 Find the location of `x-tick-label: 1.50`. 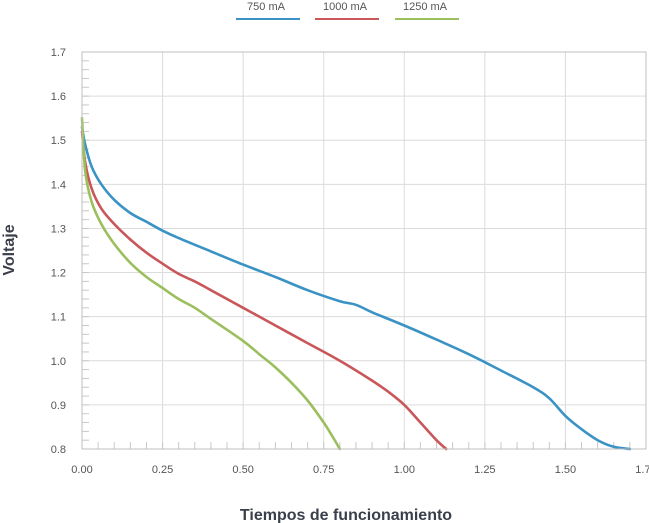

x-tick-label: 1.50 is located at coordinates (565, 470).